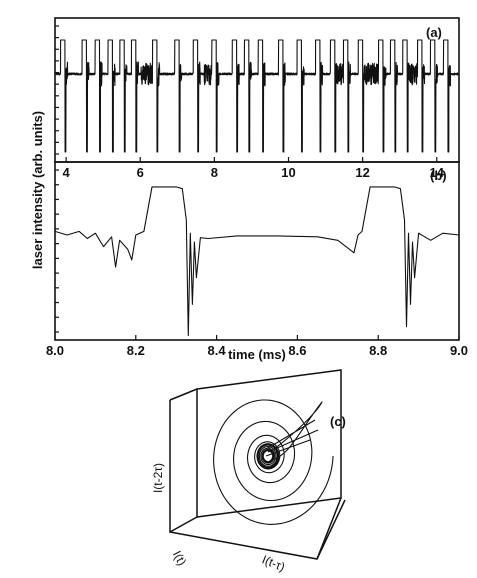 The image size is (477, 578). What do you see at coordinates (67, 172) in the screenshot?
I see `x-tick-label: 4` at bounding box center [67, 172].